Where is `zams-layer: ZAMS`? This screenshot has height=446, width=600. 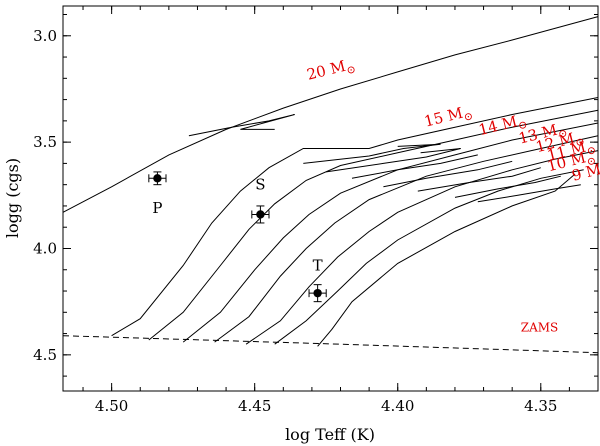 zams-layer: ZAMS is located at coordinates (330, 337).